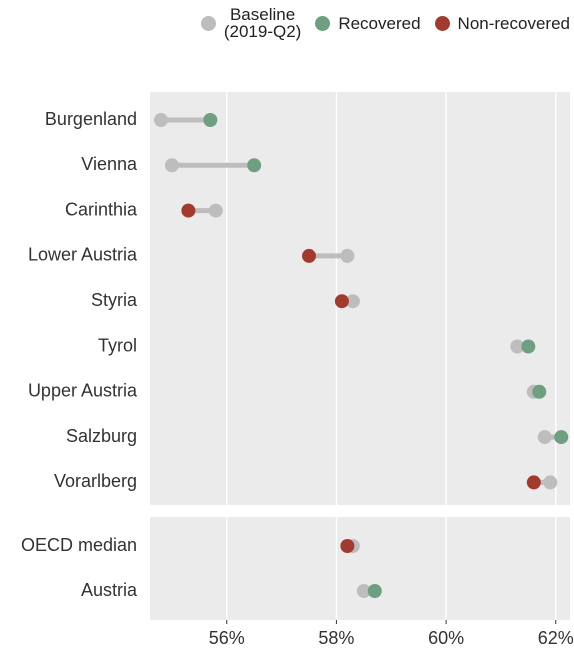 Image resolution: width=574 pixels, height=653 pixels. I want to click on y-tick-label: Vienna, so click(109, 164).